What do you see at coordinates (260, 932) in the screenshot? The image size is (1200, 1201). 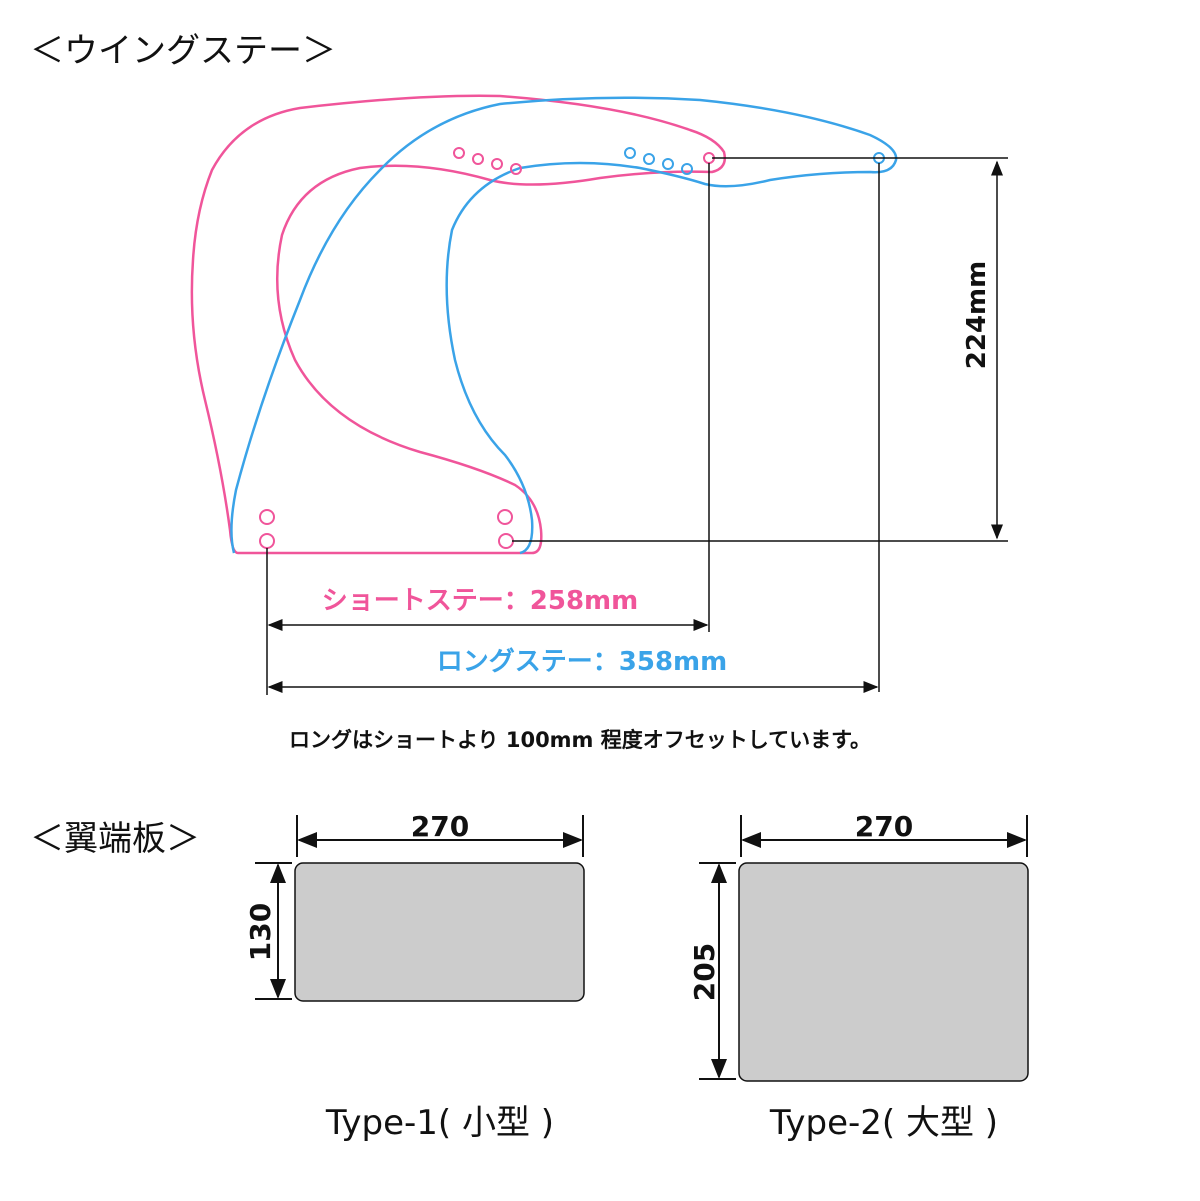 I see `height-label: 130` at bounding box center [260, 932].